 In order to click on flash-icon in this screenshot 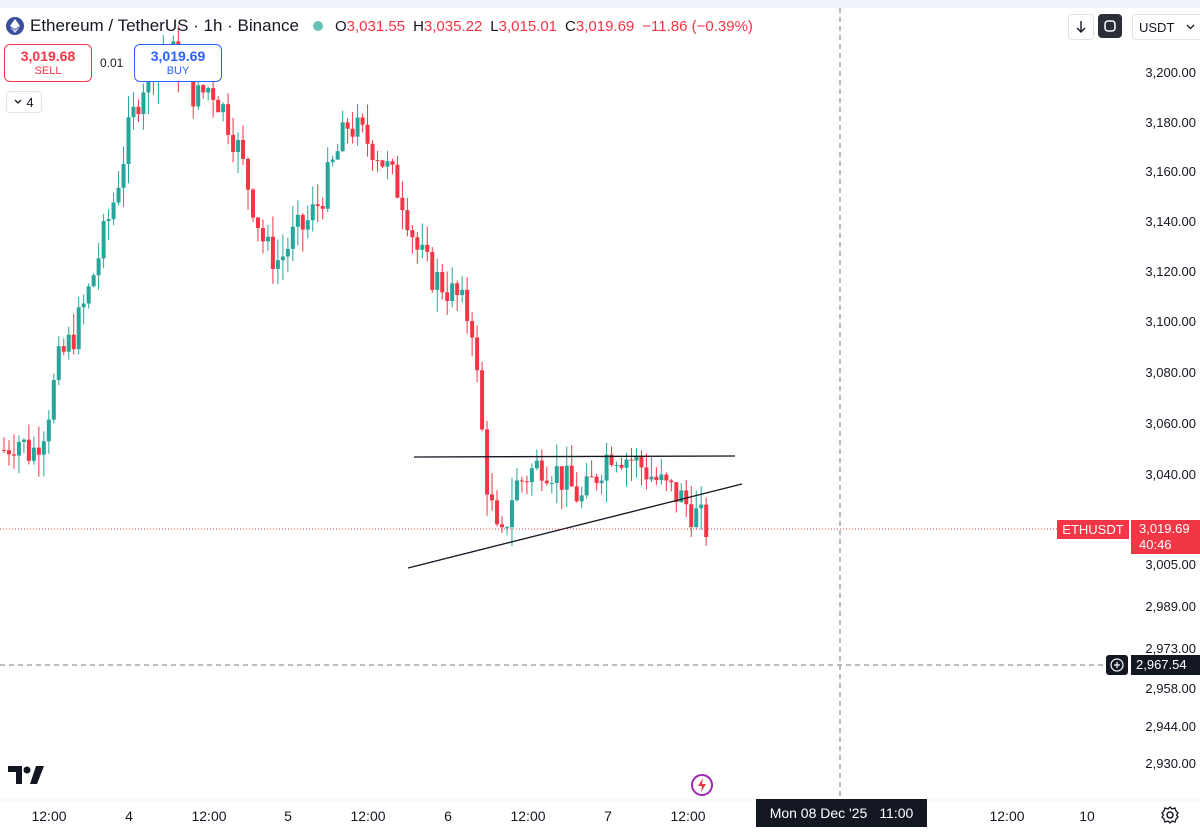, I will do `click(702, 787)`.